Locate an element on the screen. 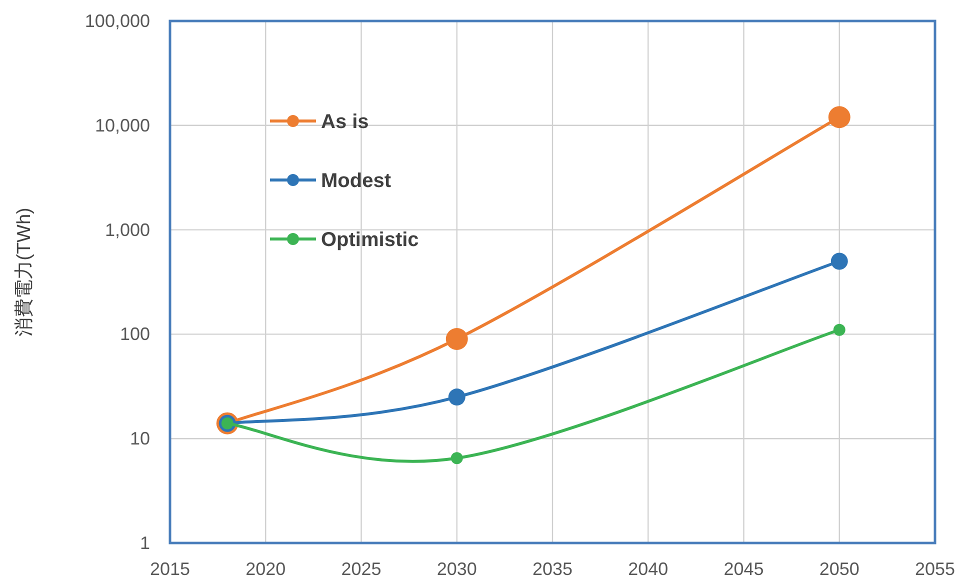 The image size is (962, 583). x-tick-label: 2015 is located at coordinates (170, 569).